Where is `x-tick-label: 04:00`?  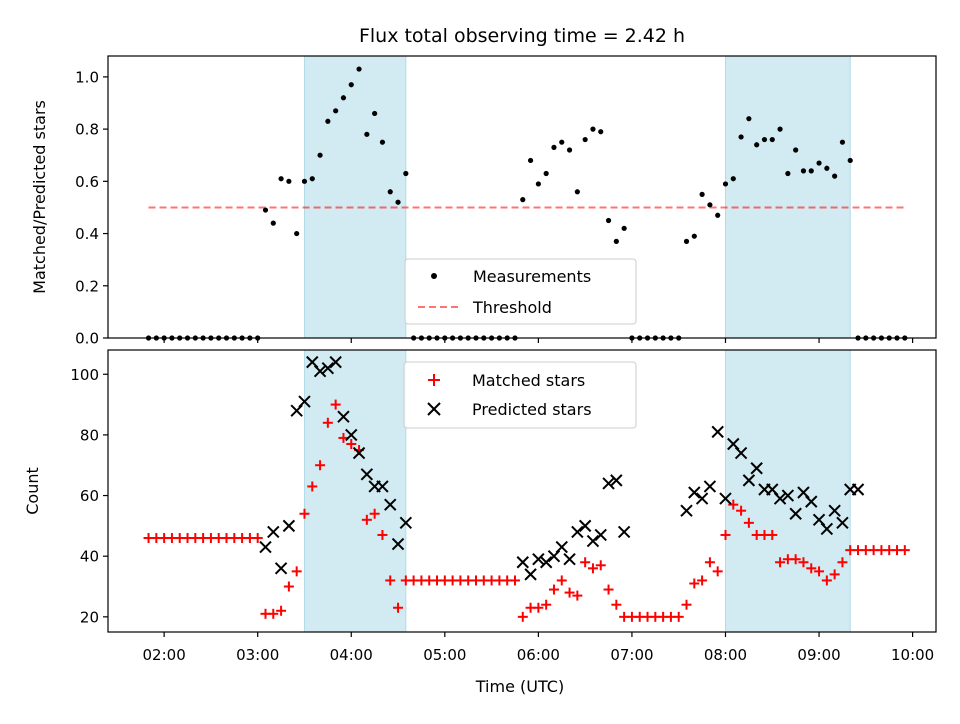
x-tick-label: 04:00 is located at coordinates (351, 655).